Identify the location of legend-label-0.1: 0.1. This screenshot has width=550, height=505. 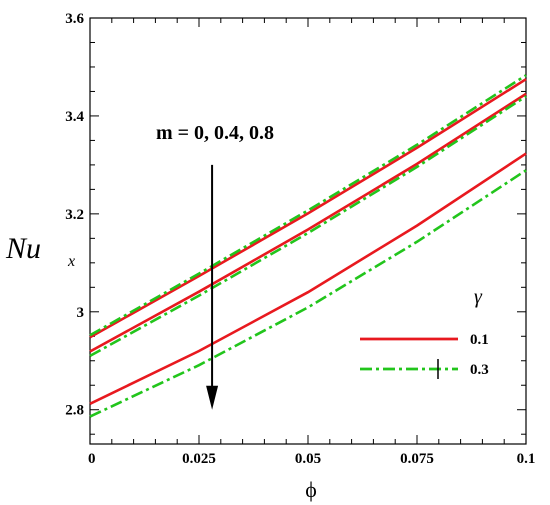
(479, 340).